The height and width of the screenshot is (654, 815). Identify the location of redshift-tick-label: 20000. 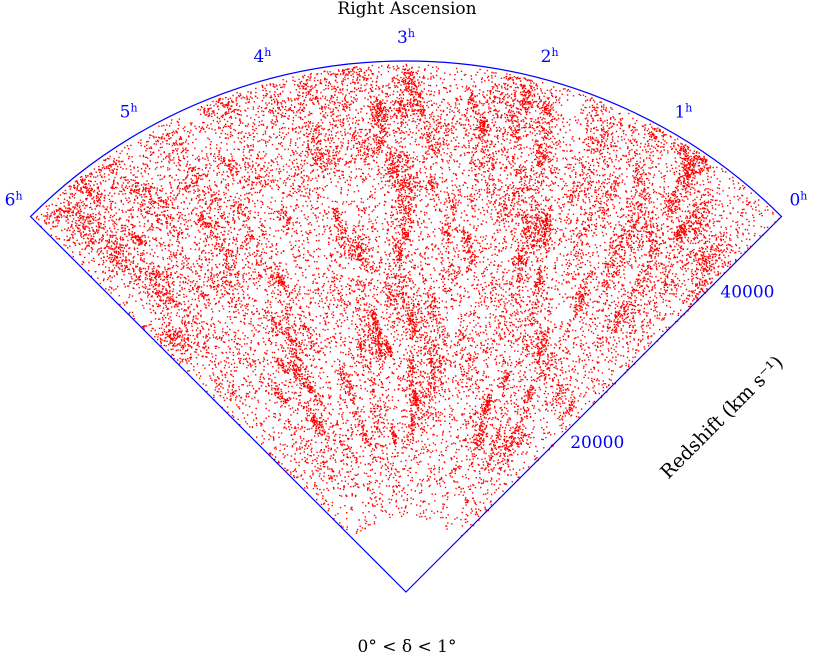
(597, 443).